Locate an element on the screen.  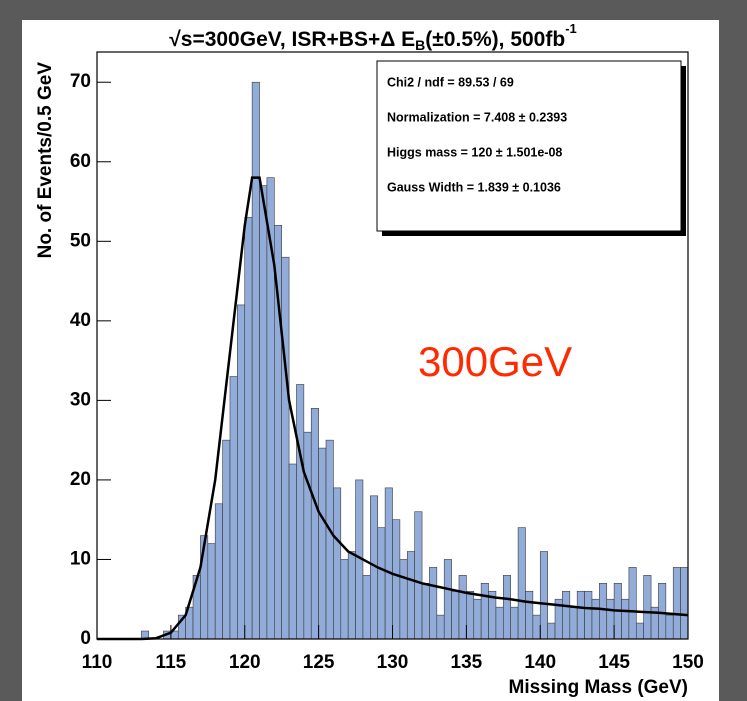
x-tick-label: 110 is located at coordinates (97, 662).